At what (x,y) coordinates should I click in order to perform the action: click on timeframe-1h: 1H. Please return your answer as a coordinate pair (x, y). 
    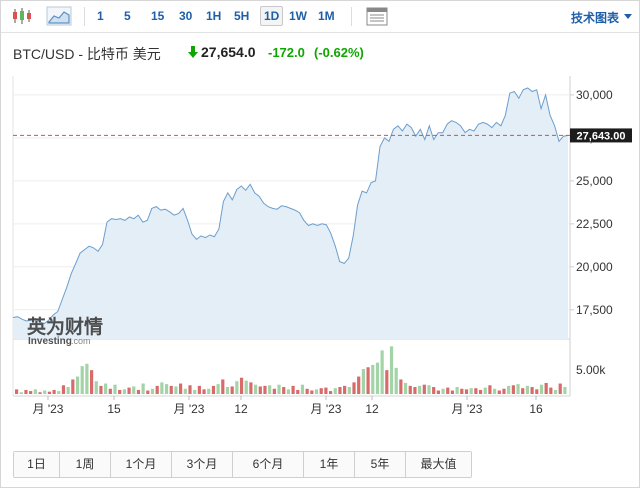
    Looking at the image, I should click on (214, 16).